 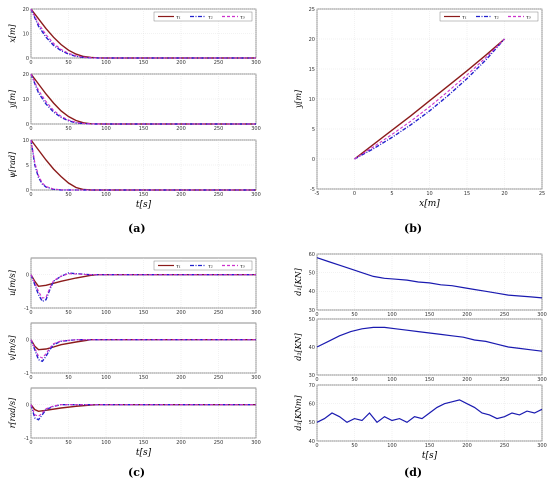 What do you see at coordinates (542, 194) in the screenshot?
I see `x-tick-label: 25` at bounding box center [542, 194].